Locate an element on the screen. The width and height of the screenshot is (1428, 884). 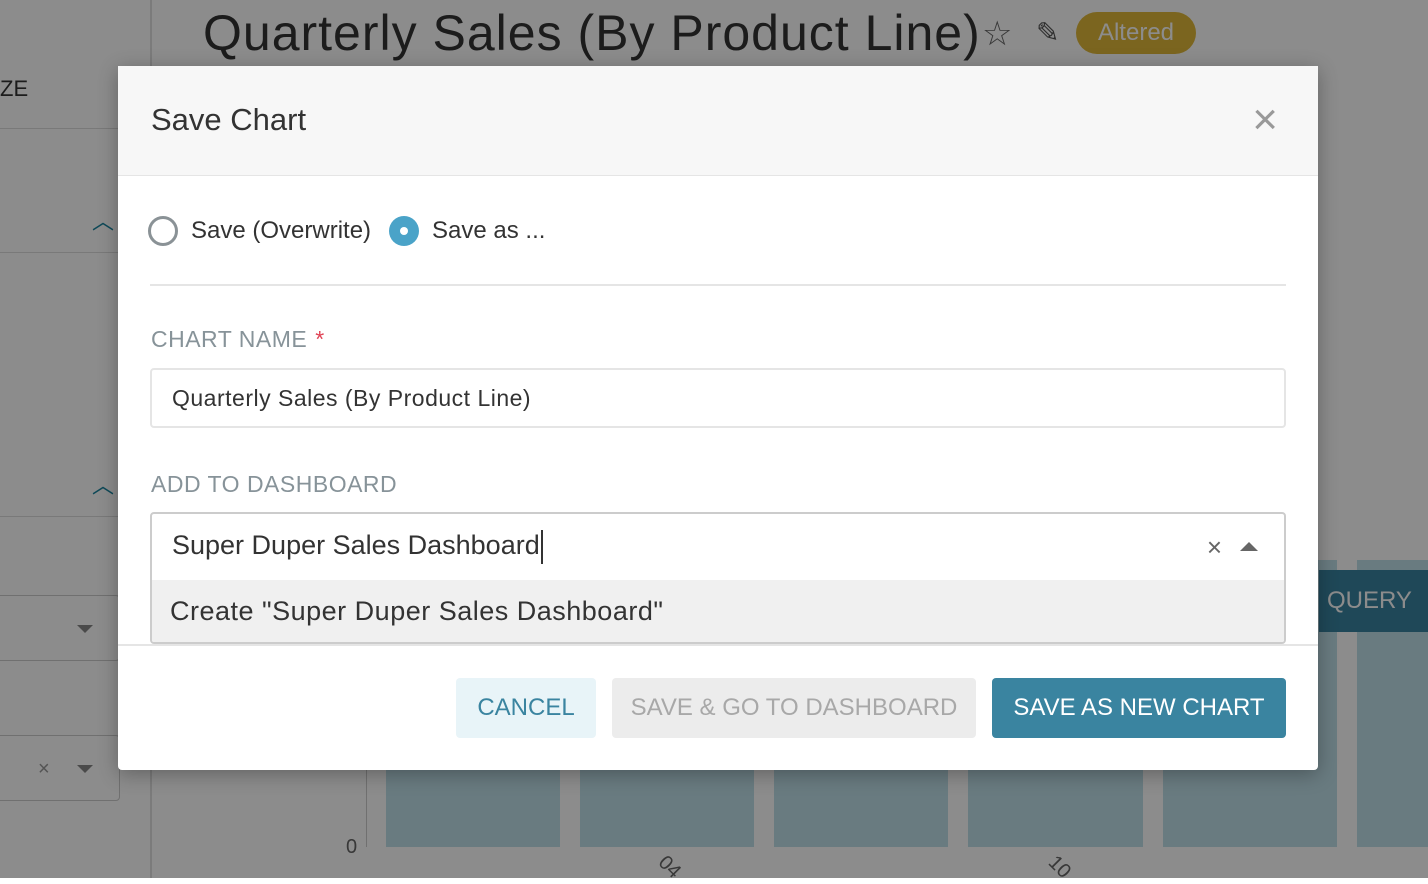
run-query-button is located at coordinates (1373, 601).